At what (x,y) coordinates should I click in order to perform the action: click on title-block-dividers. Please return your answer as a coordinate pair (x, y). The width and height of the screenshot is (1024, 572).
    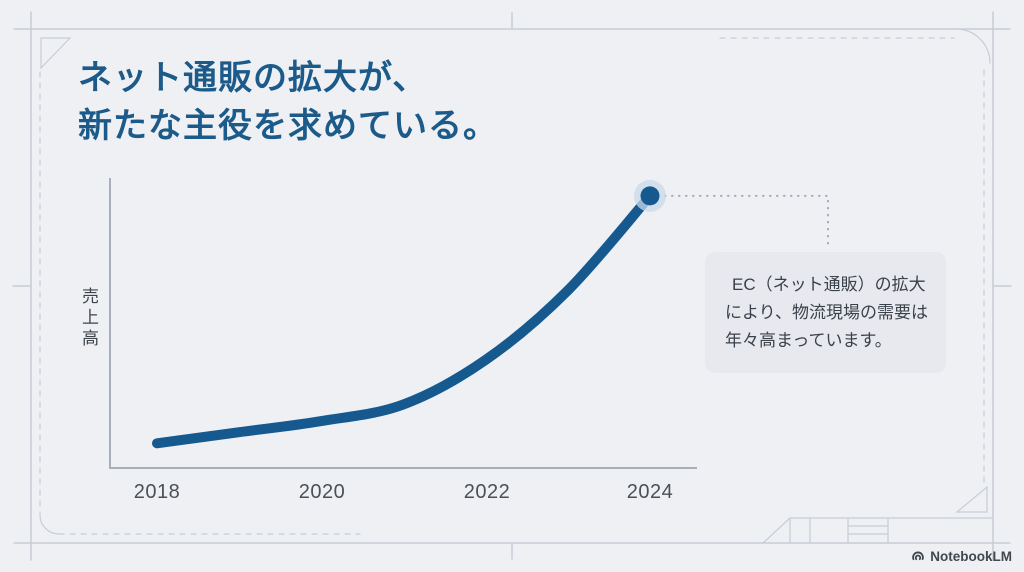
    Looking at the image, I should click on (839, 530).